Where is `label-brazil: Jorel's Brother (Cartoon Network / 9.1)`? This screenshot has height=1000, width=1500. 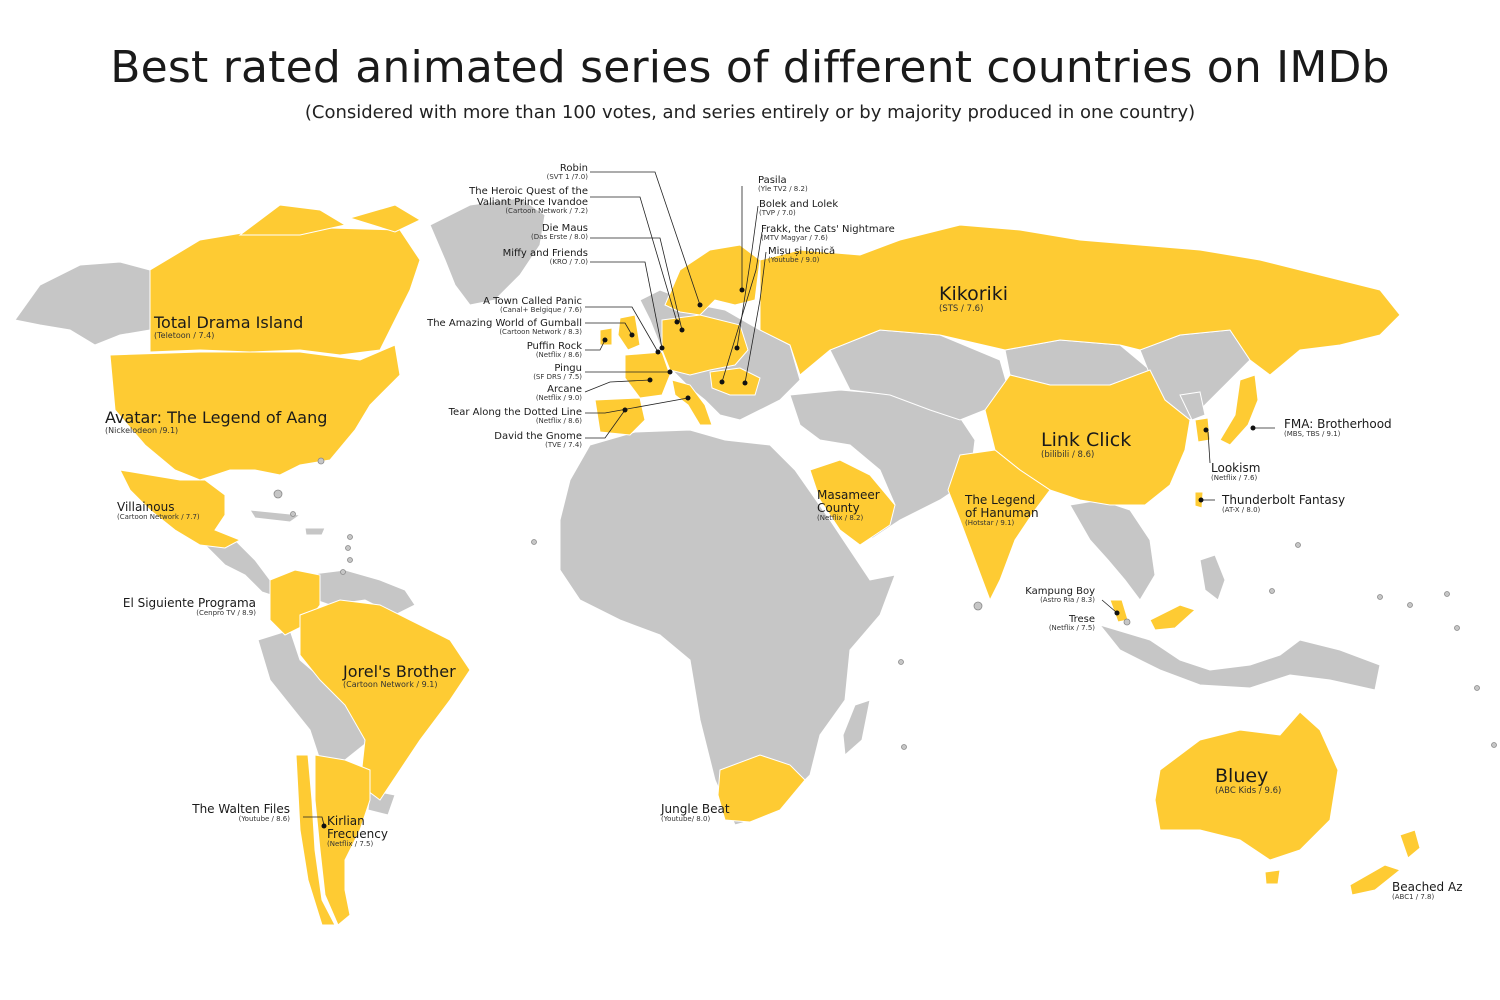
label-brazil: Jorel's Brother (Cartoon Network / 9.1) is located at coordinates (399, 676).